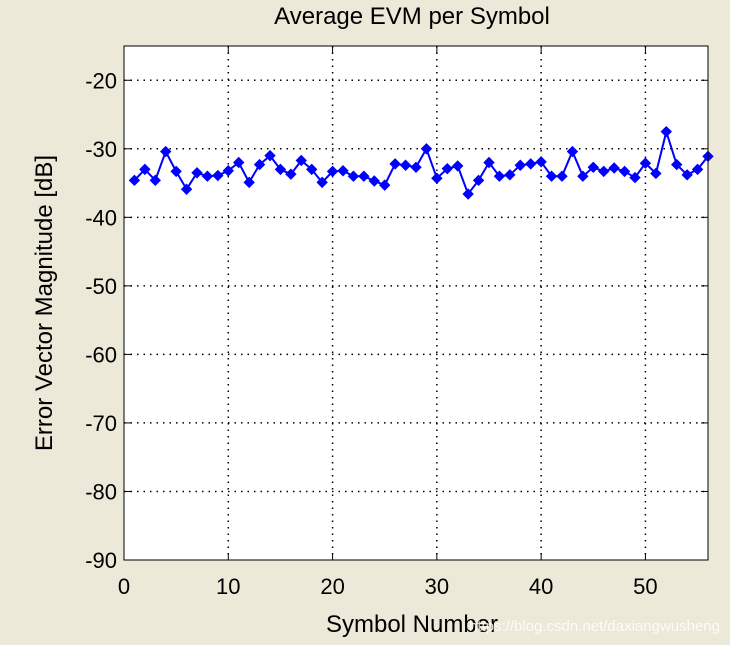  What do you see at coordinates (101, 423) in the screenshot?
I see `y-tick-label: -70` at bounding box center [101, 423].